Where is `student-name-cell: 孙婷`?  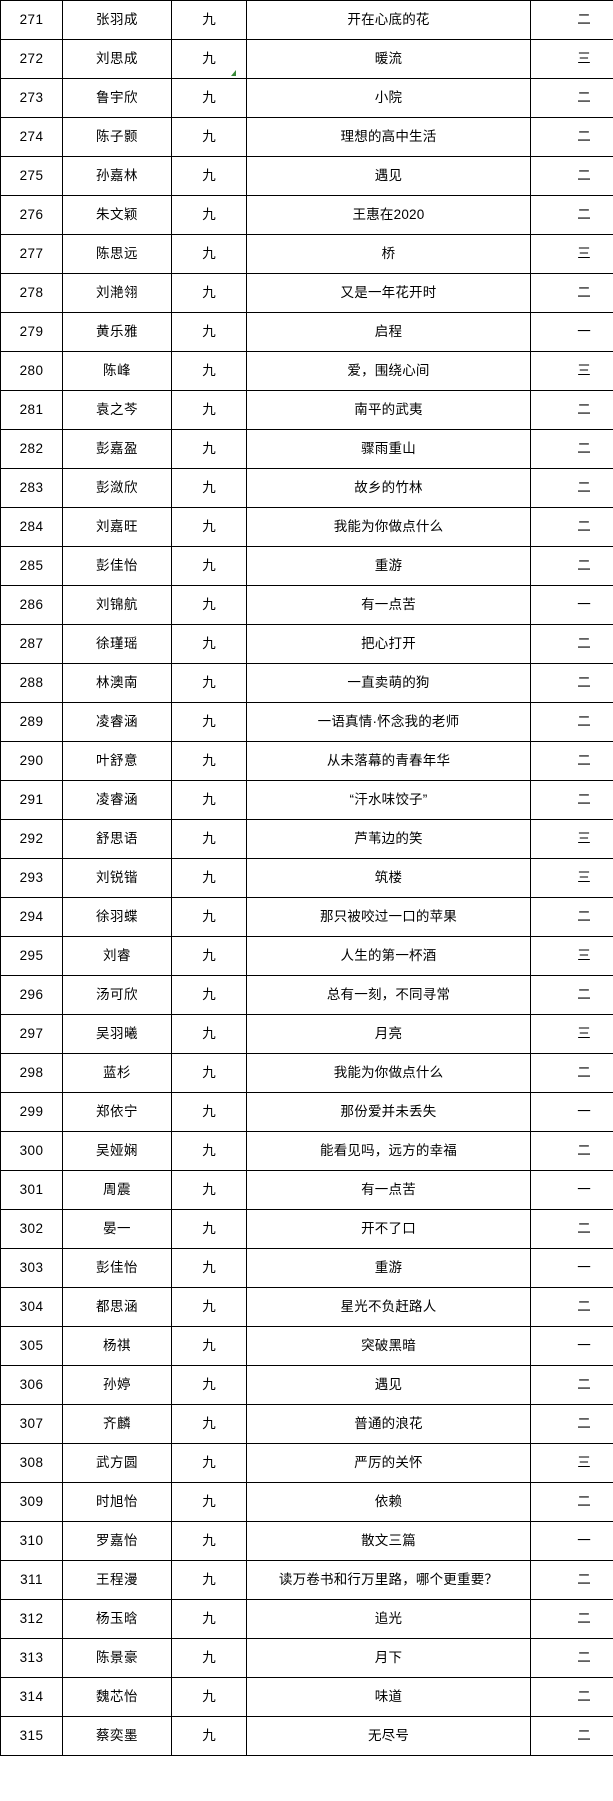
student-name-cell: 孙婷 is located at coordinates (117, 1385).